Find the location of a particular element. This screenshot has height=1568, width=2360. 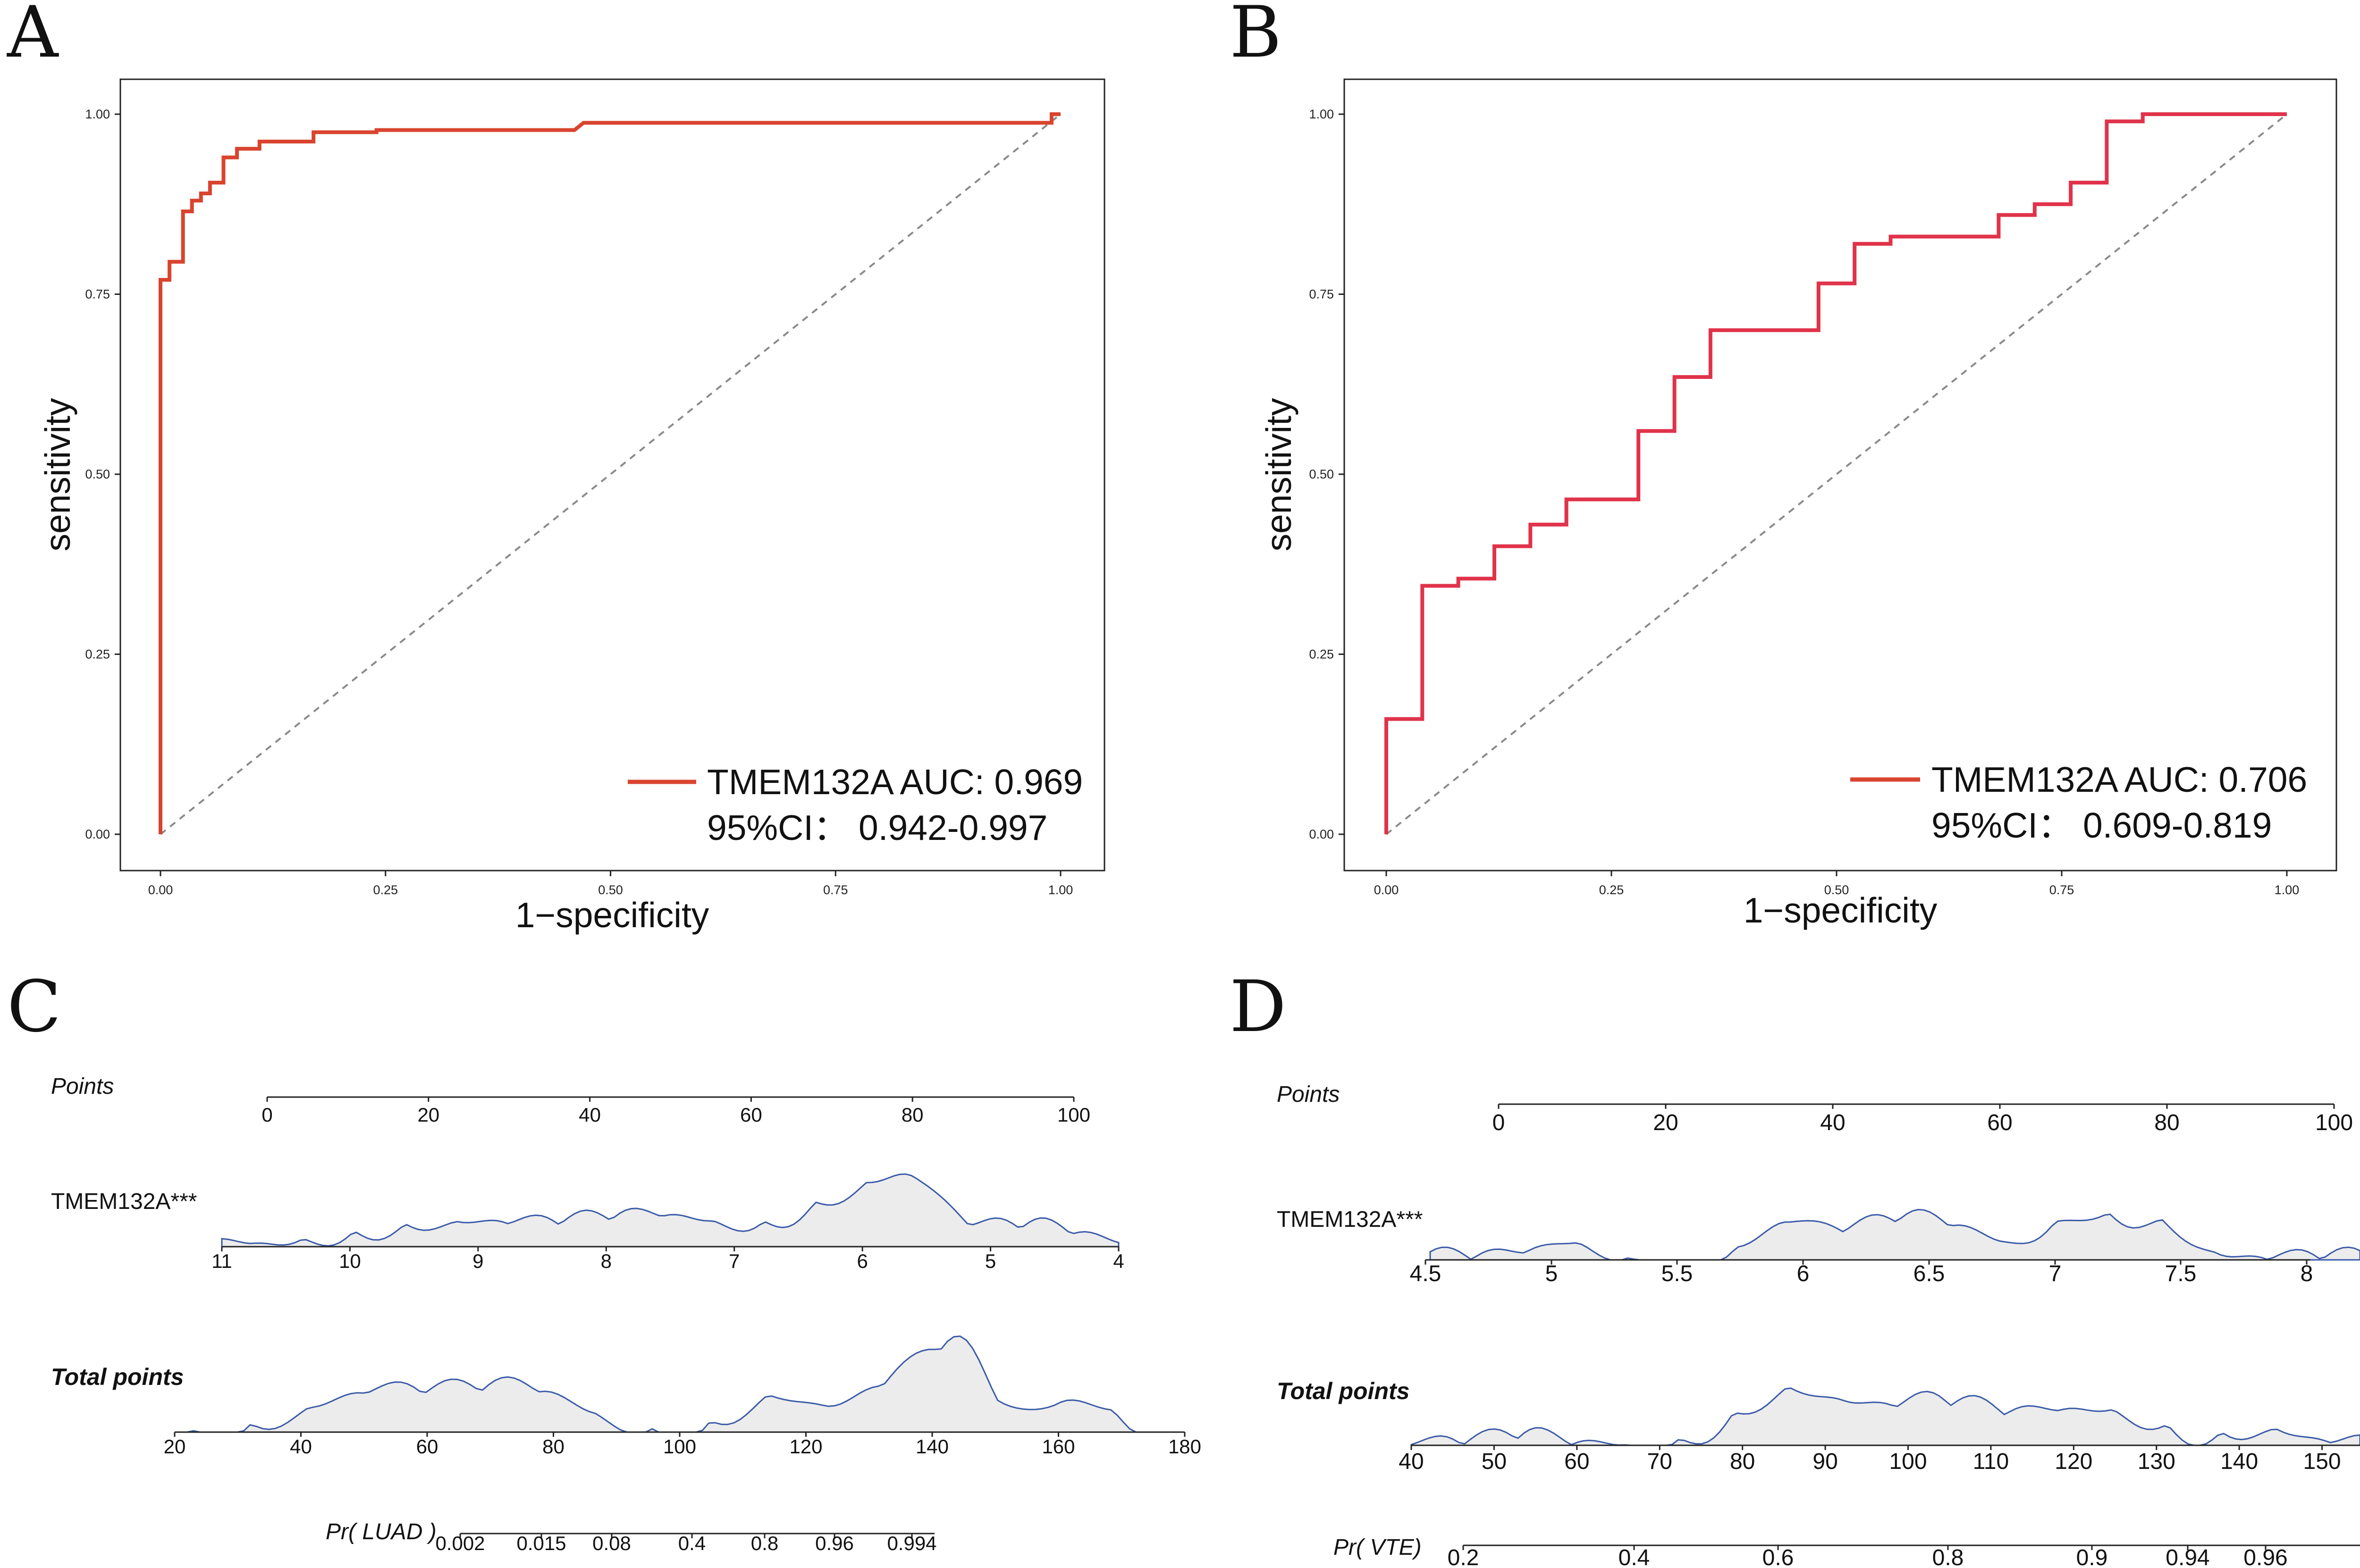

tick-label-c-total: 20 is located at coordinates (175, 1446).